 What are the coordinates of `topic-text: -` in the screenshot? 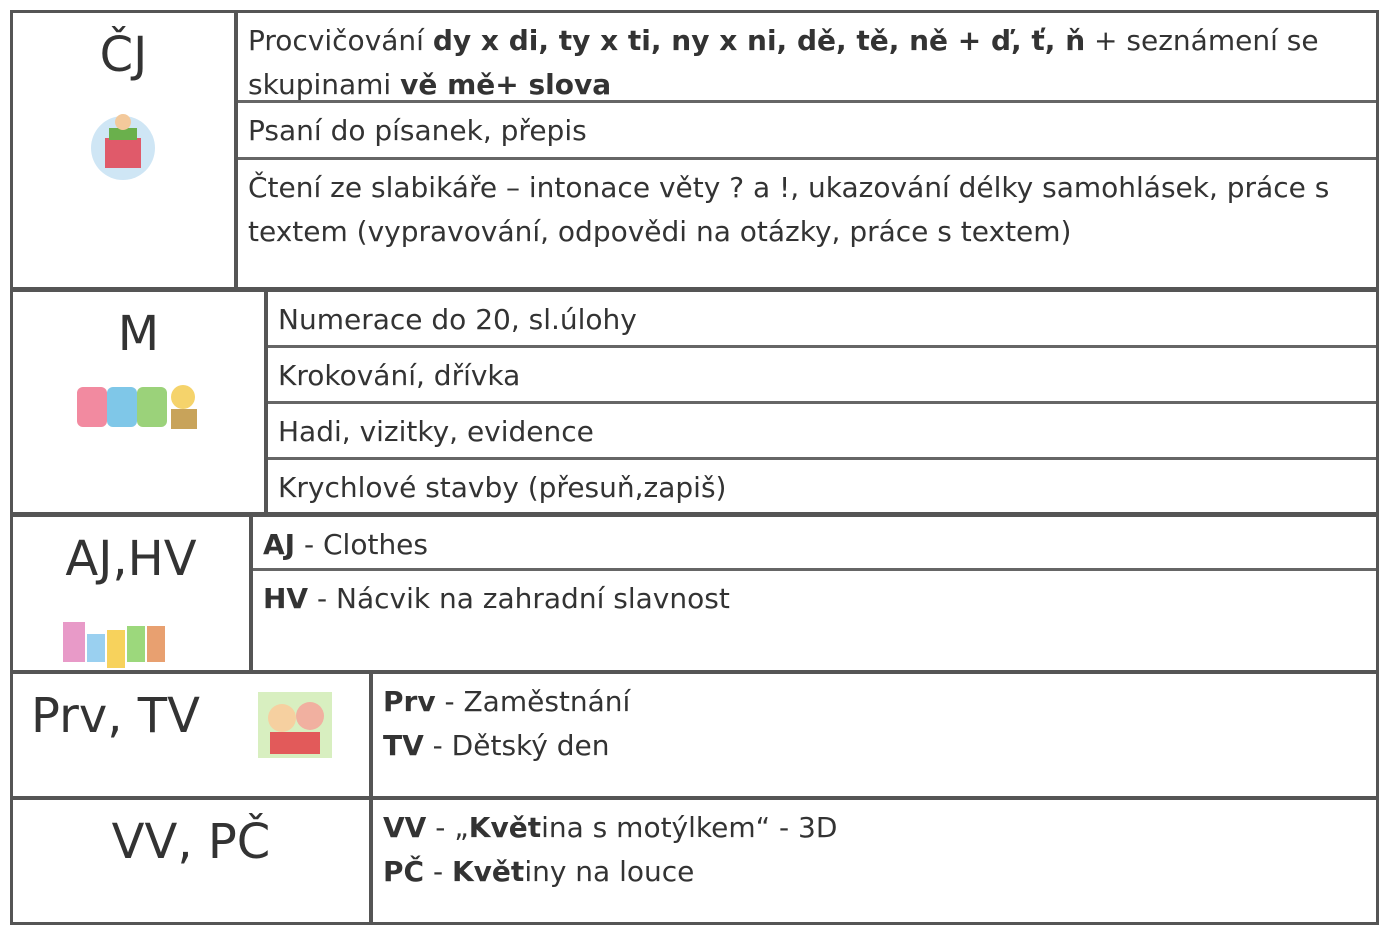 It's located at (438, 871).